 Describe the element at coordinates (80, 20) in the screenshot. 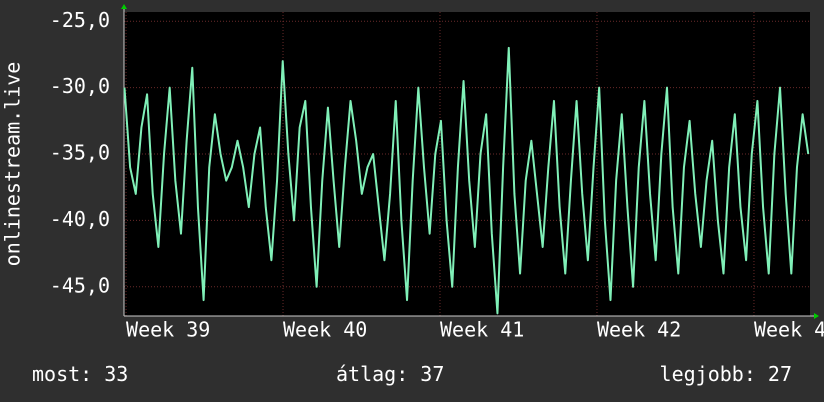

I see `y-tick-label: -25,0` at that location.